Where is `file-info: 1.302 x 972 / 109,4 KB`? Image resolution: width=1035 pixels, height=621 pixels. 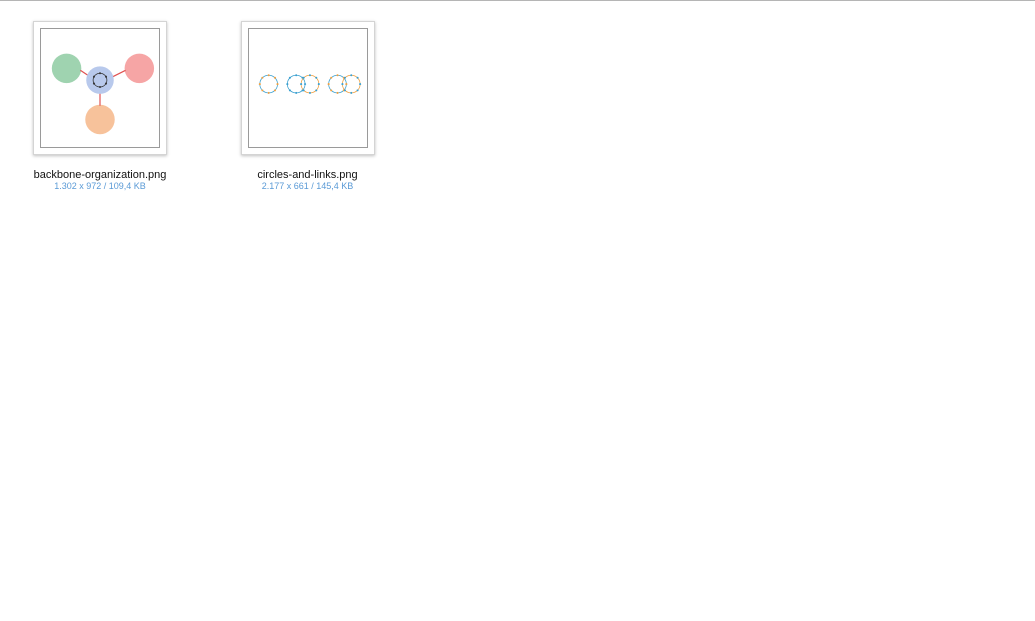 file-info: 1.302 x 972 / 109,4 KB is located at coordinates (100, 186).